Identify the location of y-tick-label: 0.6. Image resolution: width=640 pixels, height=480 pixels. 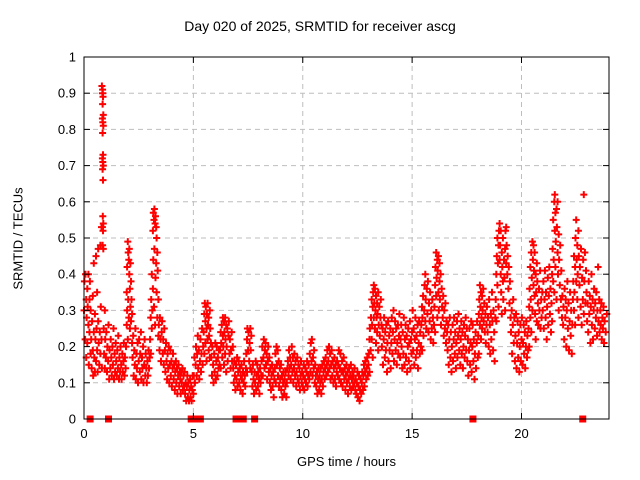
(67, 201).